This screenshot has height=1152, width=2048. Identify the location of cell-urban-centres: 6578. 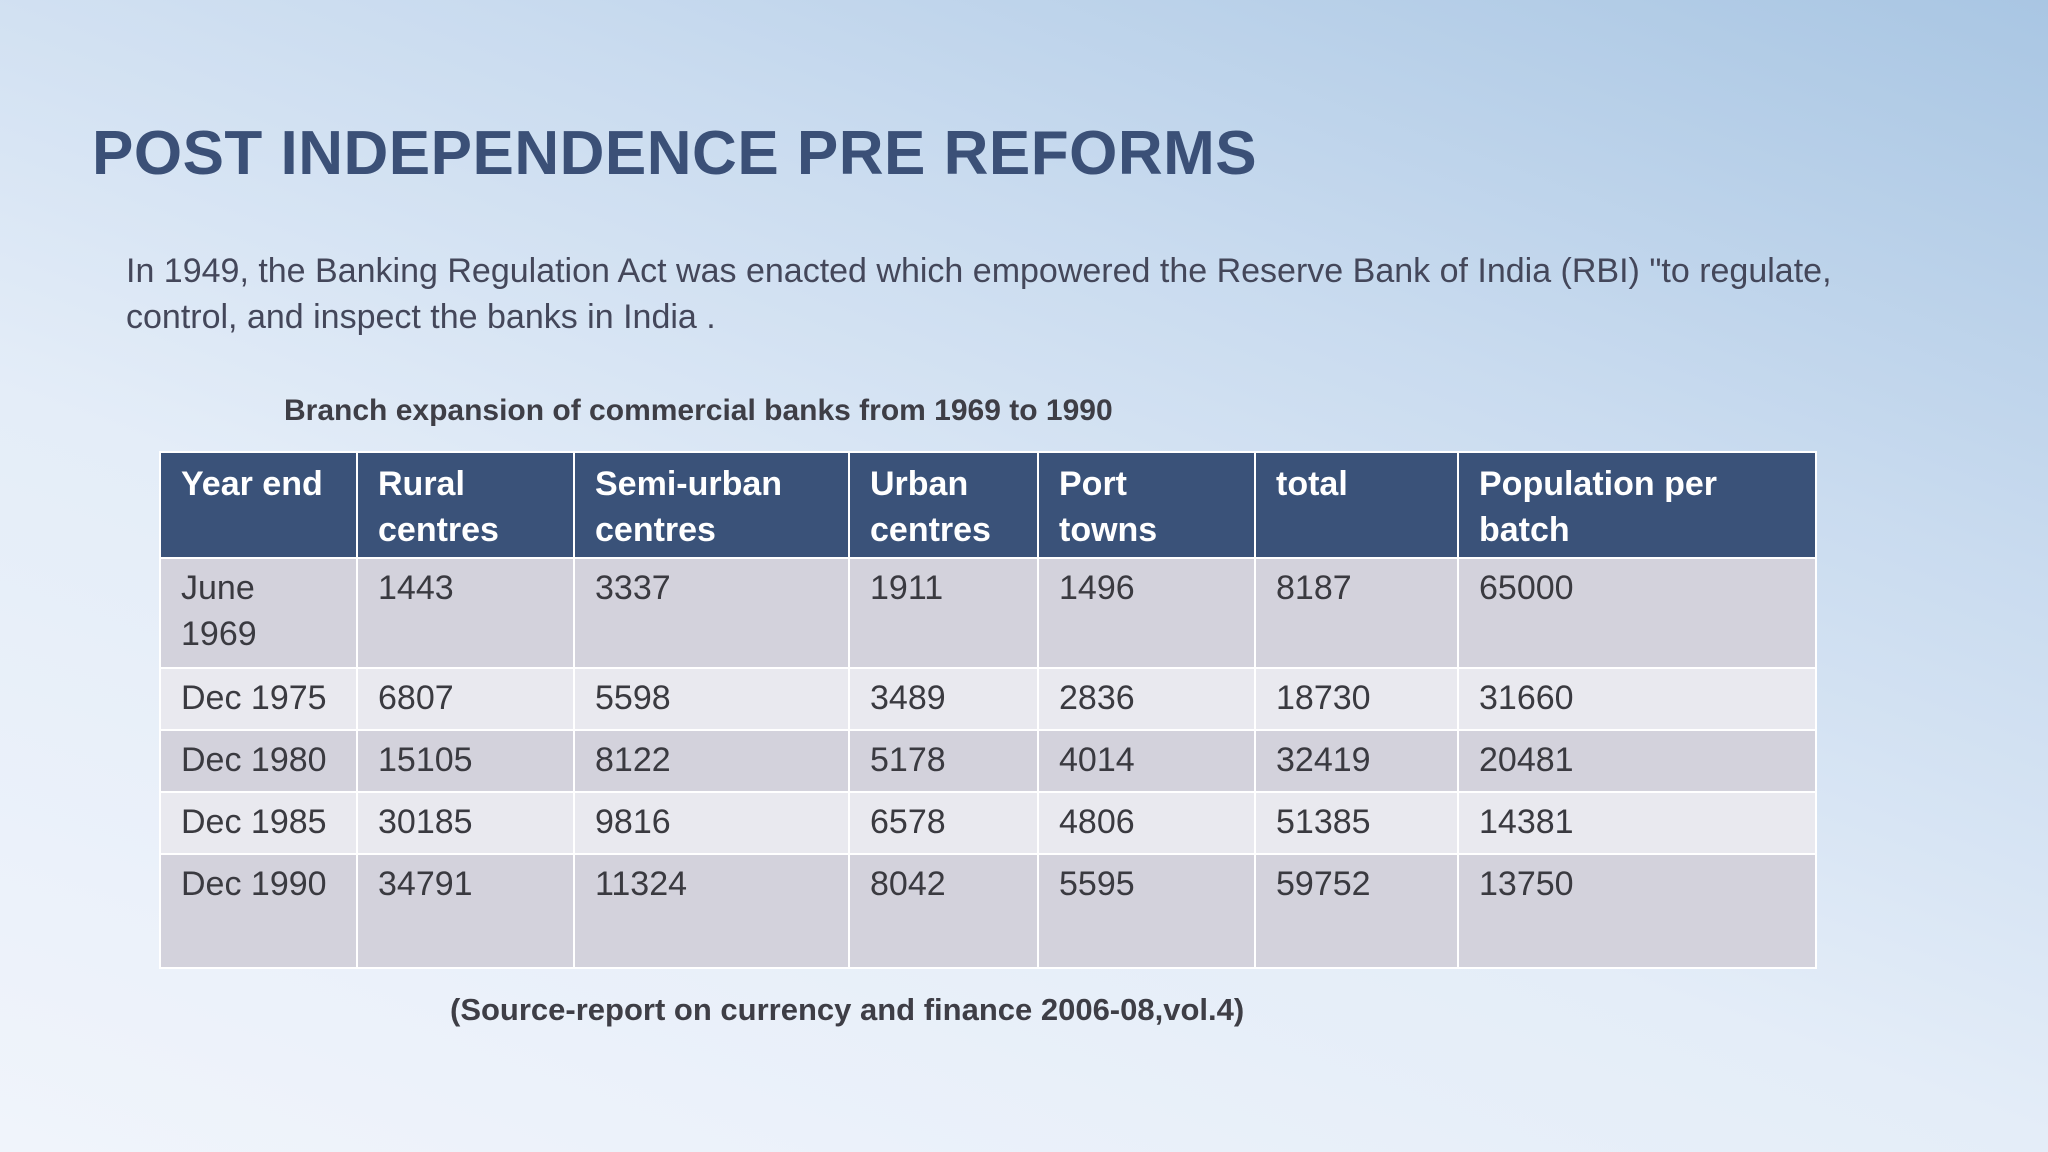
(943, 823).